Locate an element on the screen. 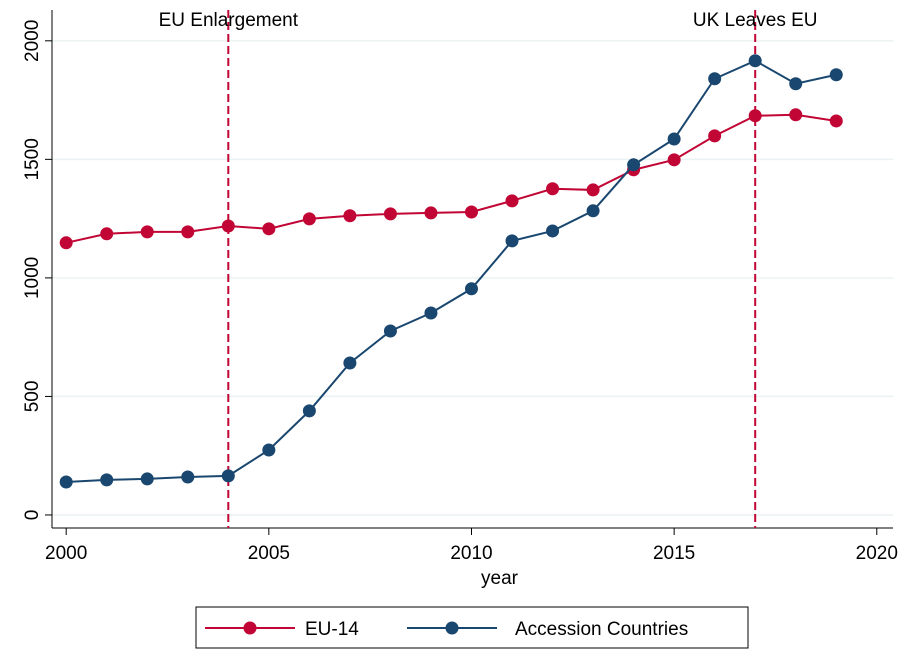 The width and height of the screenshot is (906, 654). x-tick-label: 2005 is located at coordinates (269, 553).